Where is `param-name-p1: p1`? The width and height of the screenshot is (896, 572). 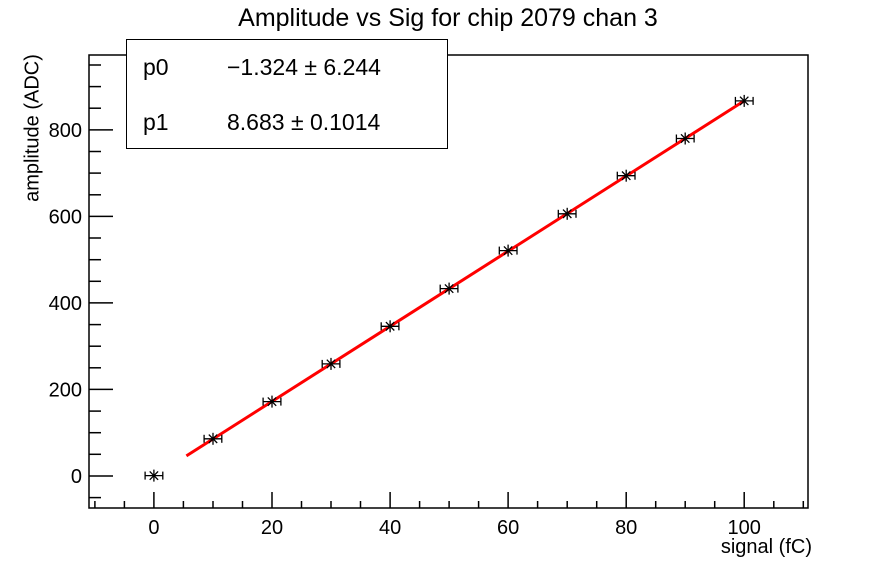 param-name-p1: p1 is located at coordinates (156, 122).